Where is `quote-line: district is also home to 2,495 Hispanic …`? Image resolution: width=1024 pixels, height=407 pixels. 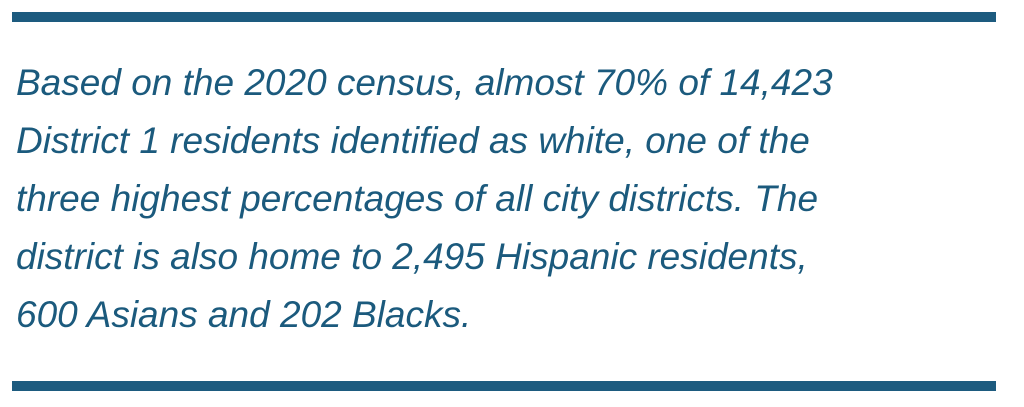 quote-line: district is also home to 2,495 Hispanic … is located at coordinates (412, 256).